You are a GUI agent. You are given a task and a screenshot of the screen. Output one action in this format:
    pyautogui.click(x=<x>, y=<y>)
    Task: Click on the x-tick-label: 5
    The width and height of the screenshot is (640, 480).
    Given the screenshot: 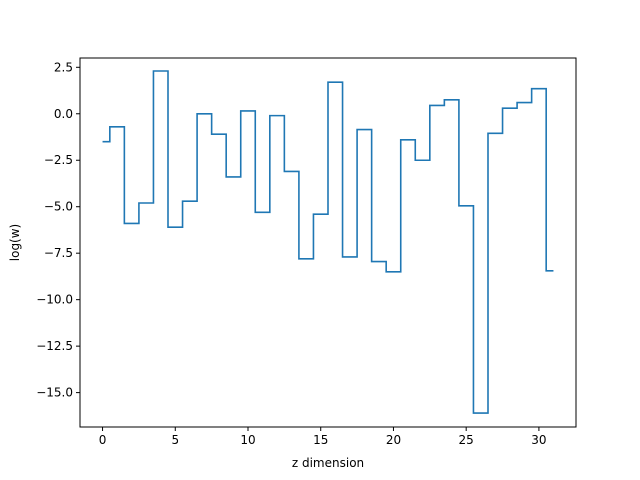 What is the action you would take?
    pyautogui.click(x=175, y=440)
    